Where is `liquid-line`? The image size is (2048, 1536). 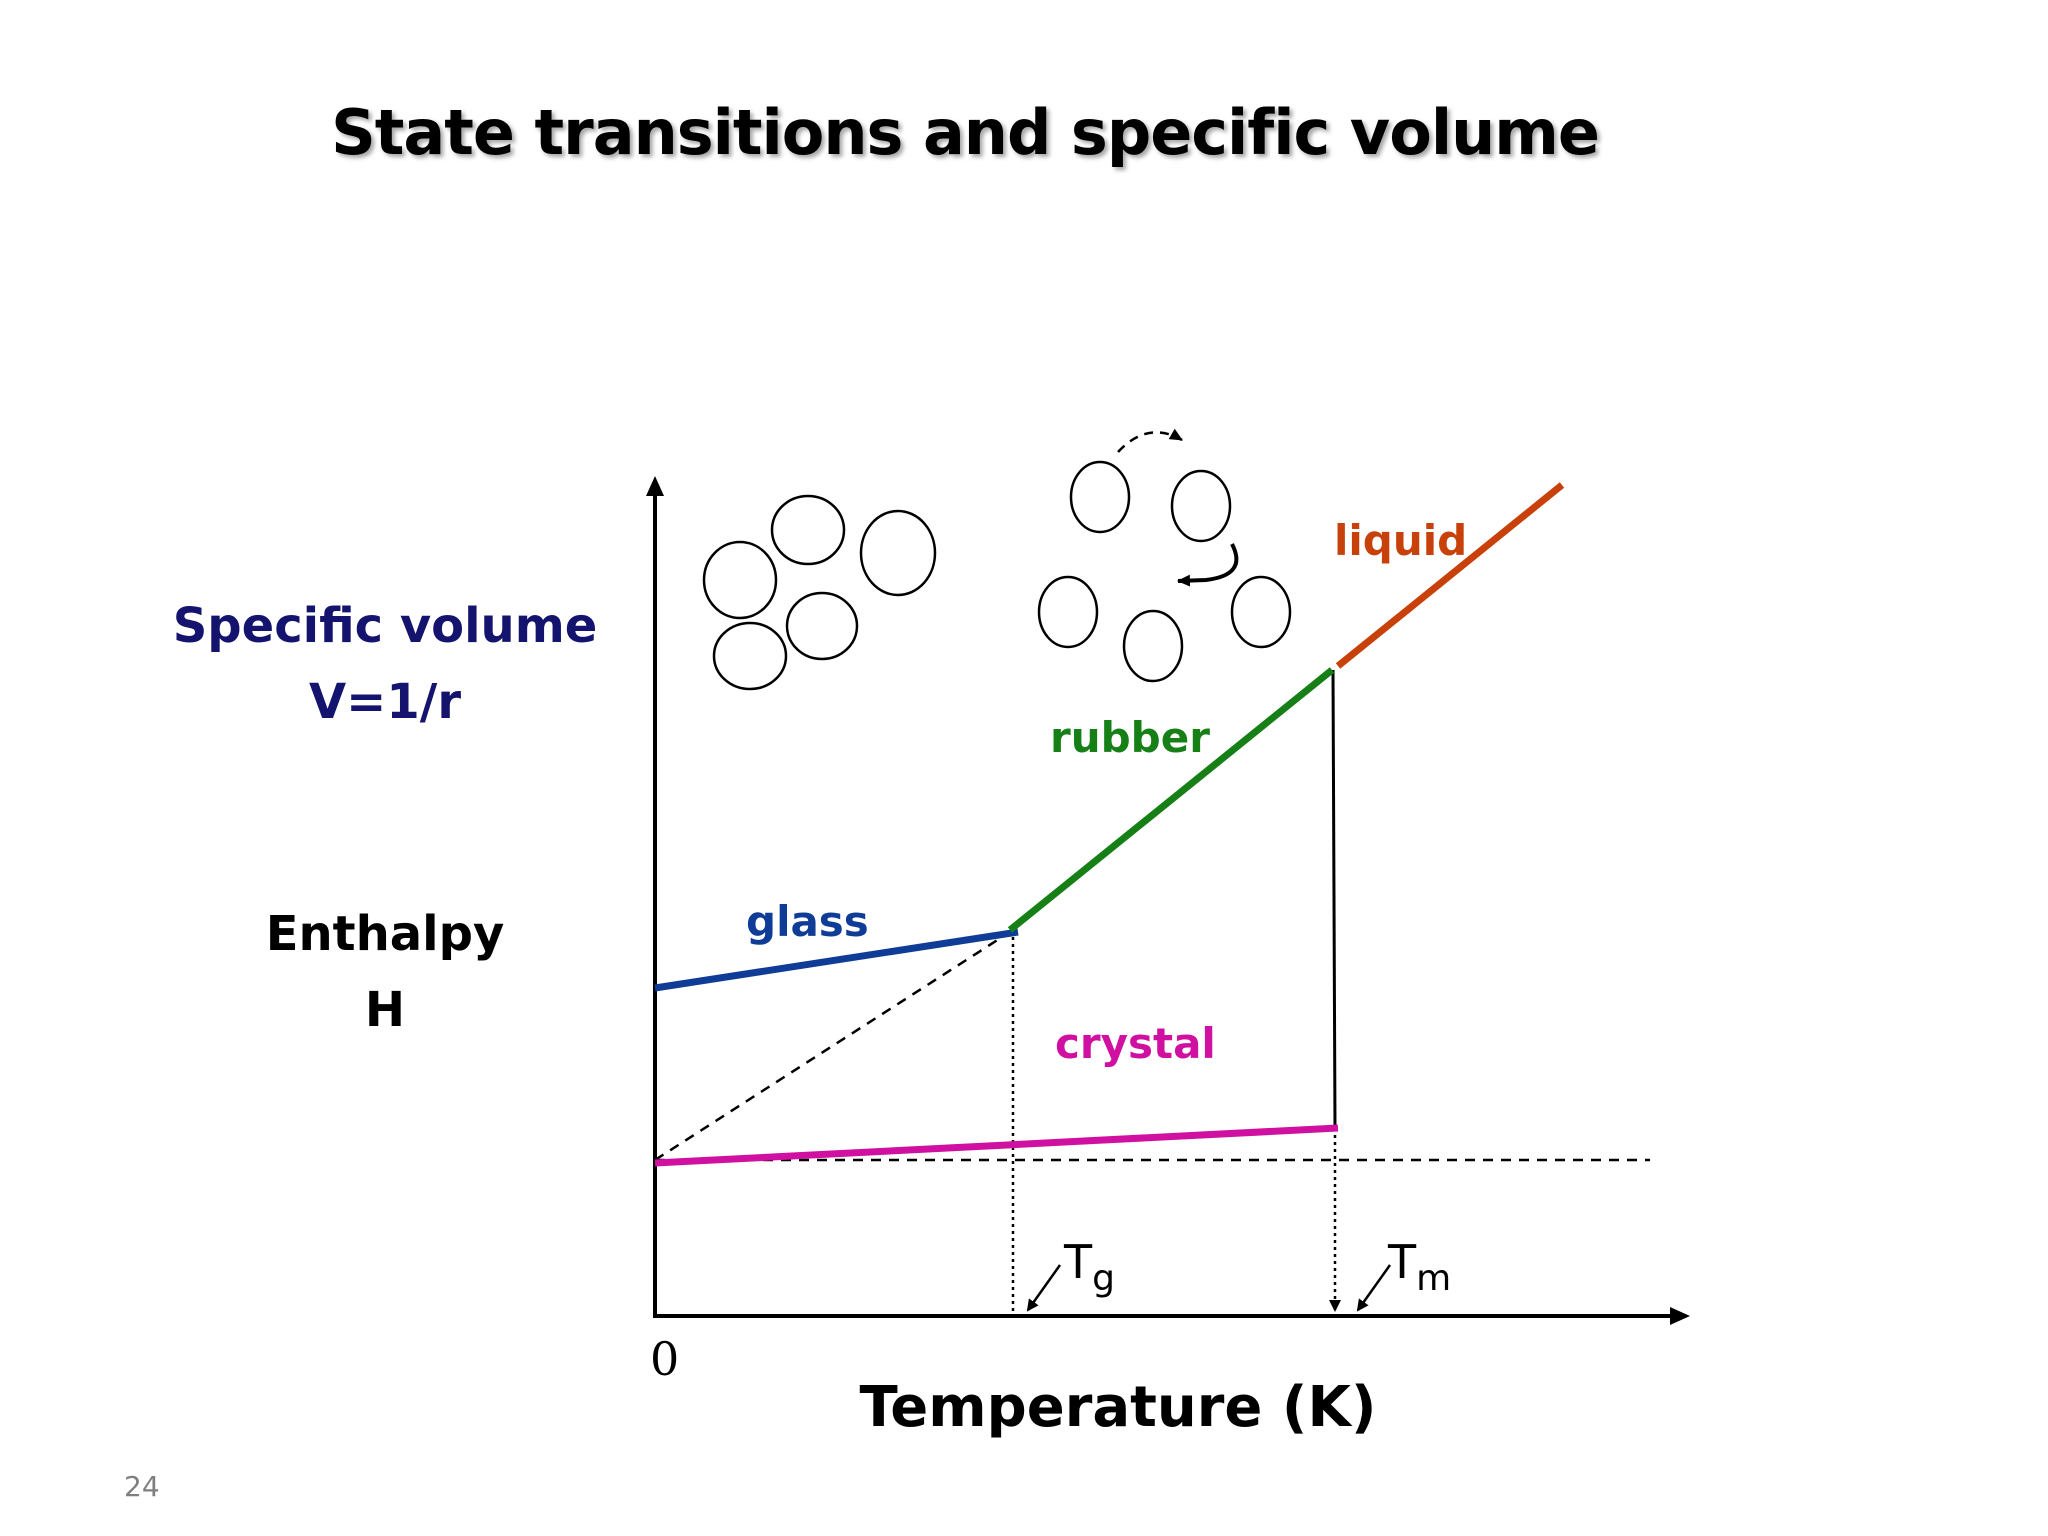
liquid-line is located at coordinates (1450, 575).